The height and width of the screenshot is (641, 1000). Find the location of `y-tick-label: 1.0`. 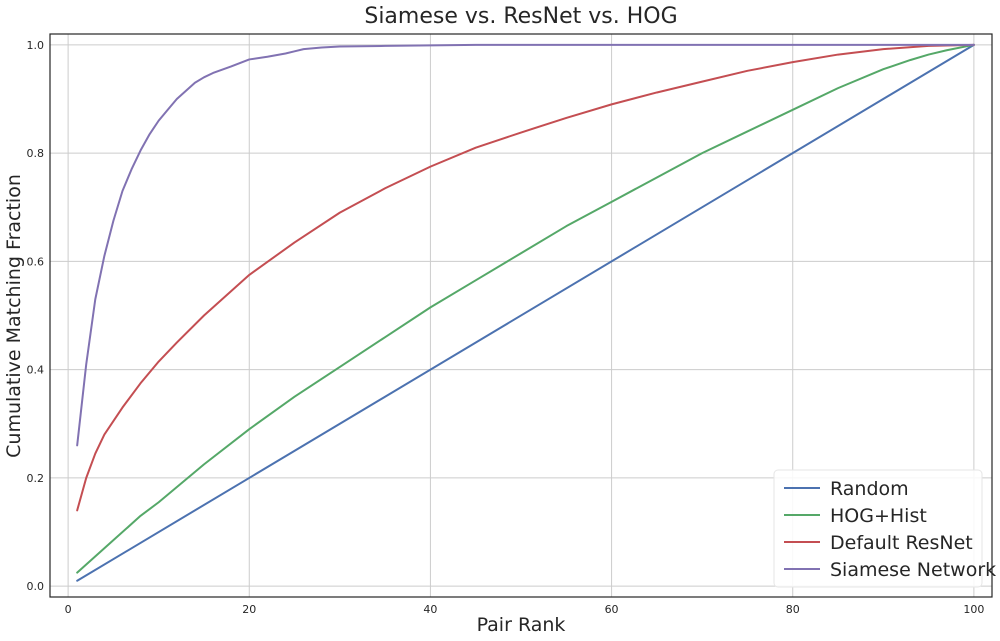

y-tick-label: 1.0 is located at coordinates (36, 45).